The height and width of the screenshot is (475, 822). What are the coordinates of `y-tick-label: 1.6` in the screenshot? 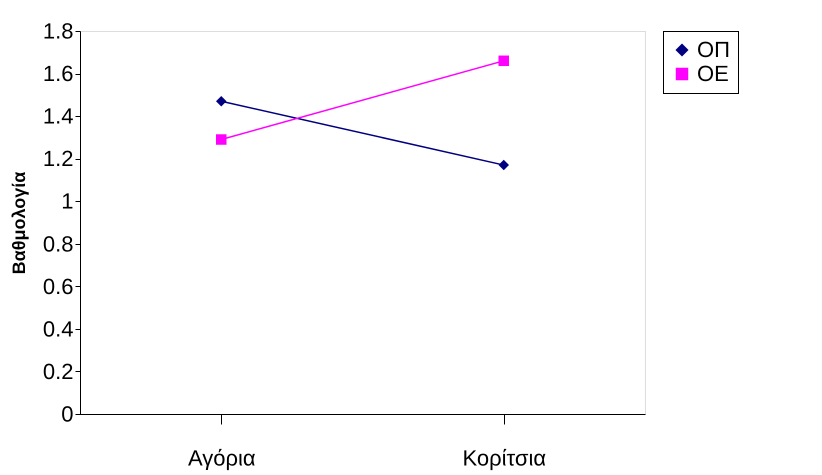 It's located at (58, 73).